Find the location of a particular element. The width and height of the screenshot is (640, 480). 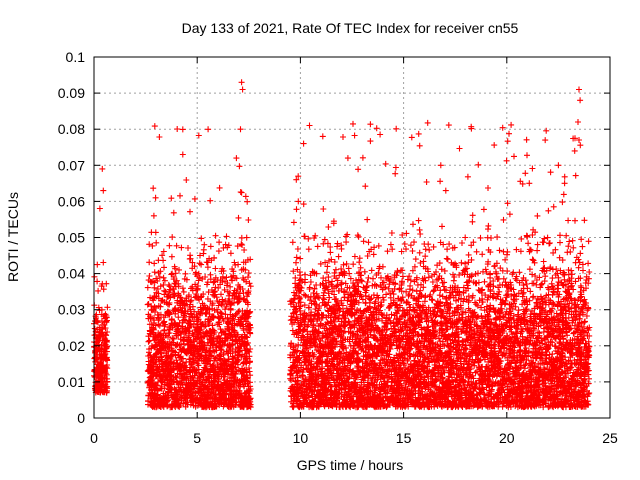

x-tick-label: 20 is located at coordinates (507, 438).